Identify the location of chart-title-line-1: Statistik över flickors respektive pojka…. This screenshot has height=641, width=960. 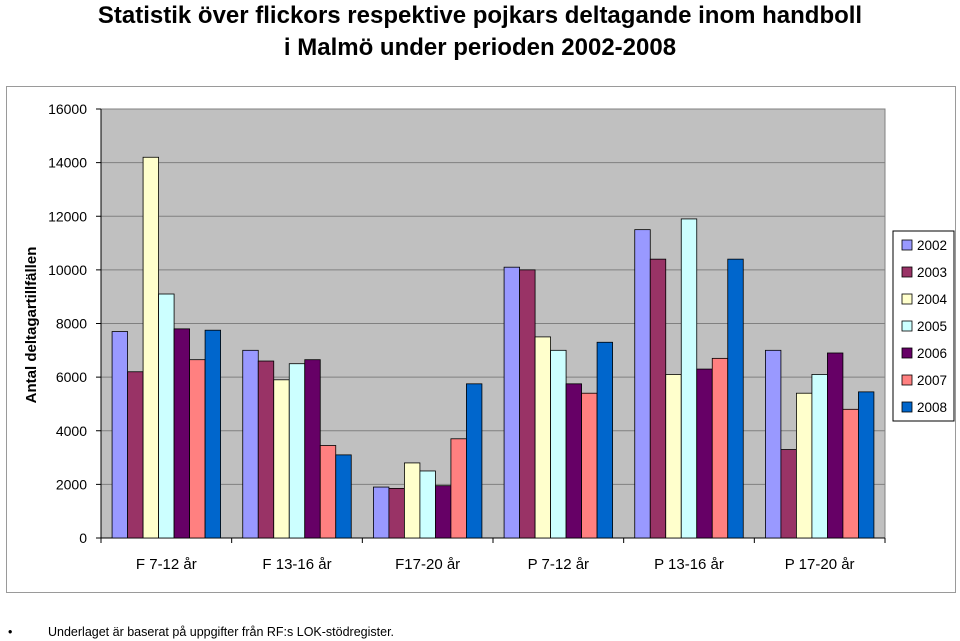
(480, 15).